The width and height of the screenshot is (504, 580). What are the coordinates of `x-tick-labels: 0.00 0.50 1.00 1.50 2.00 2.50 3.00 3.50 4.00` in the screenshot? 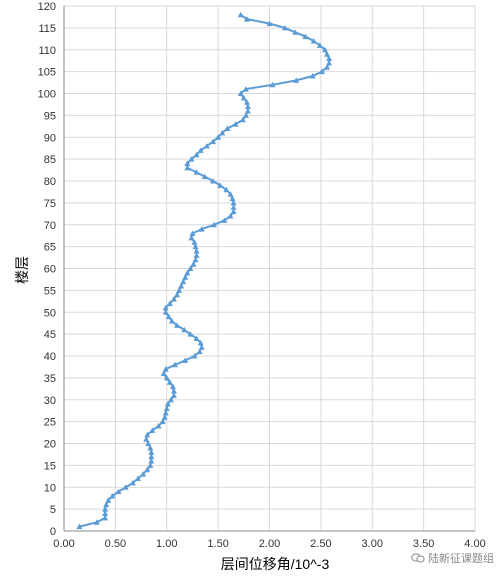 It's located at (269, 544).